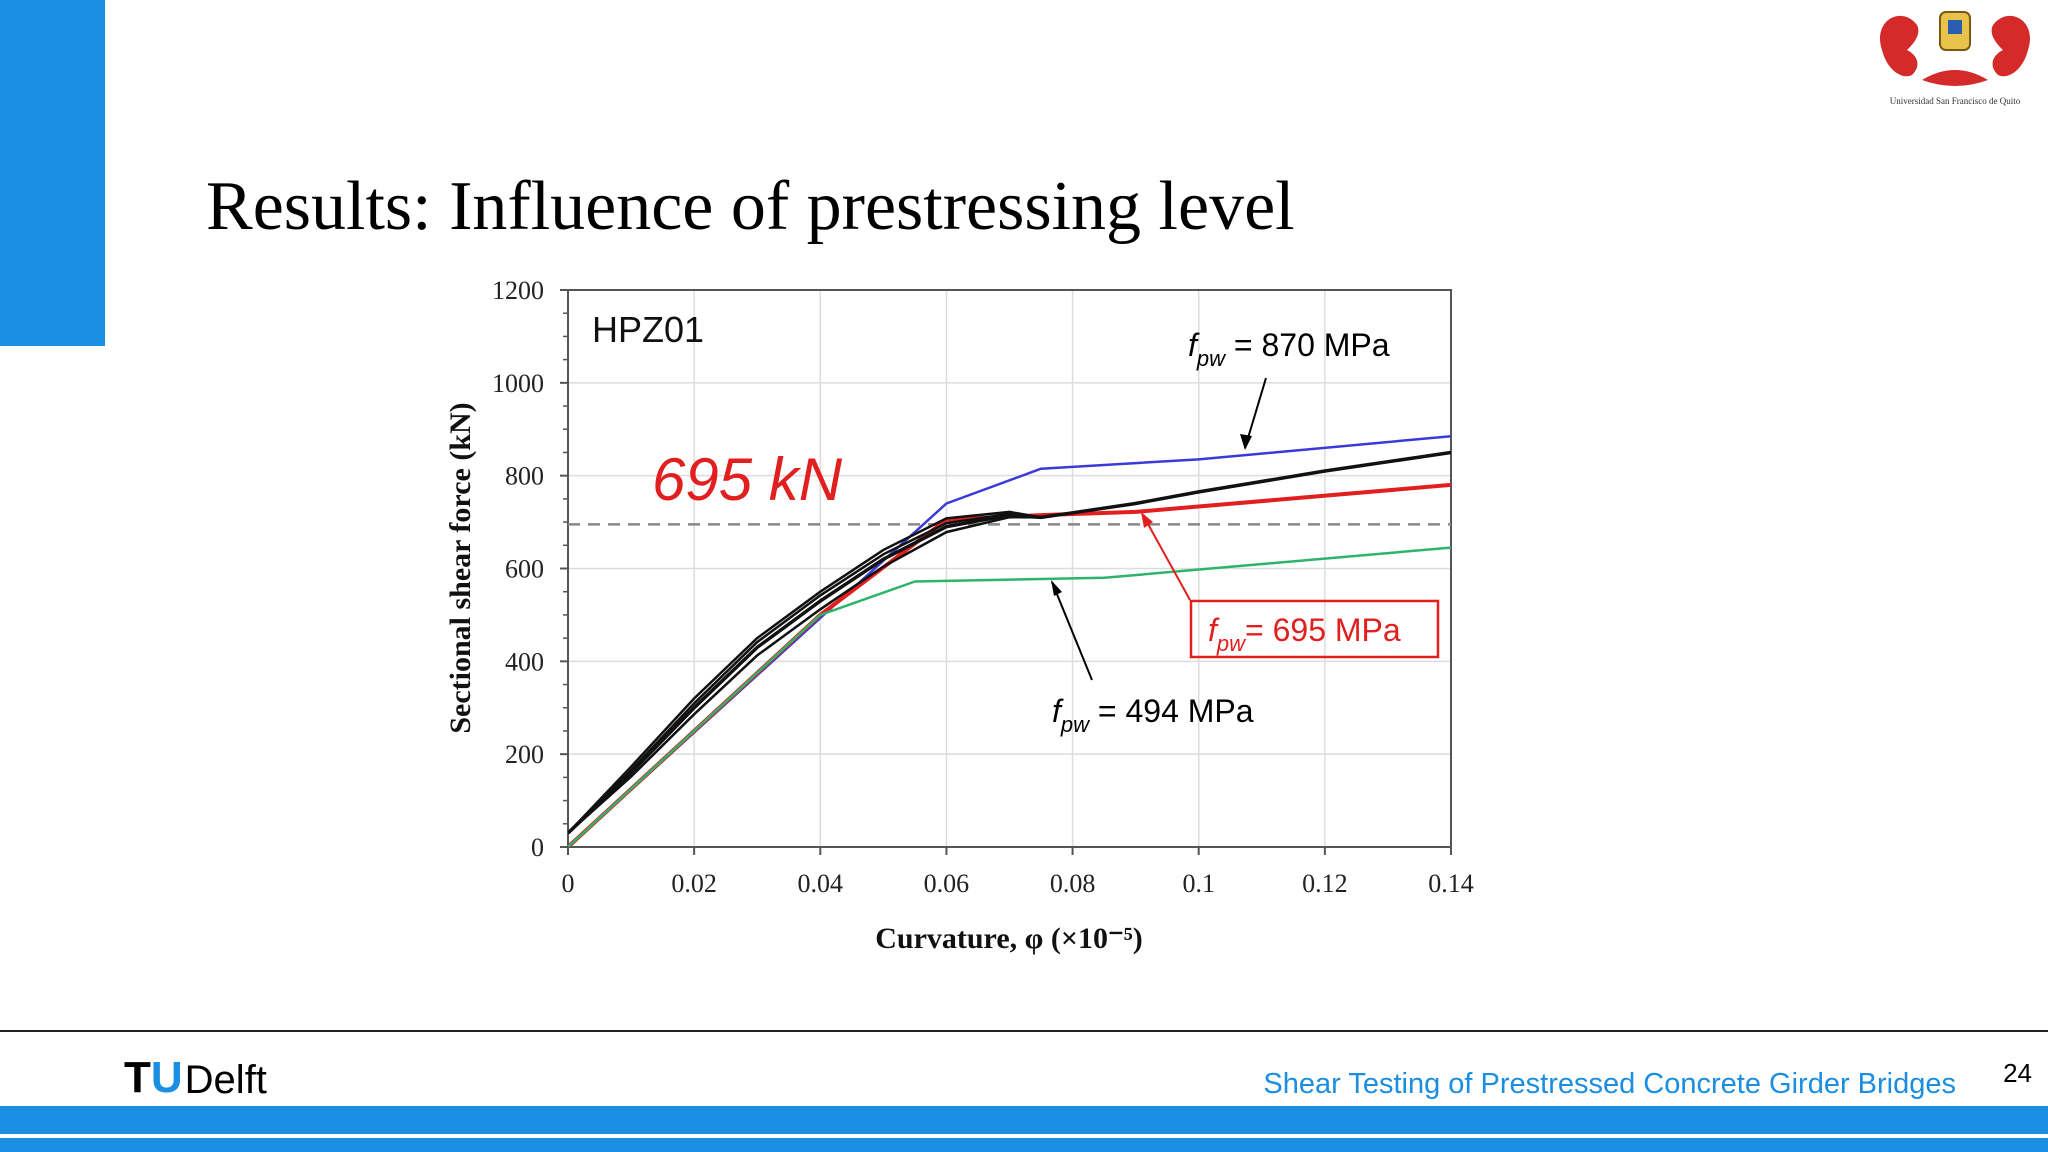 This screenshot has height=1152, width=2048. What do you see at coordinates (137, 1077) in the screenshot?
I see `tudelft-logo-t: T` at bounding box center [137, 1077].